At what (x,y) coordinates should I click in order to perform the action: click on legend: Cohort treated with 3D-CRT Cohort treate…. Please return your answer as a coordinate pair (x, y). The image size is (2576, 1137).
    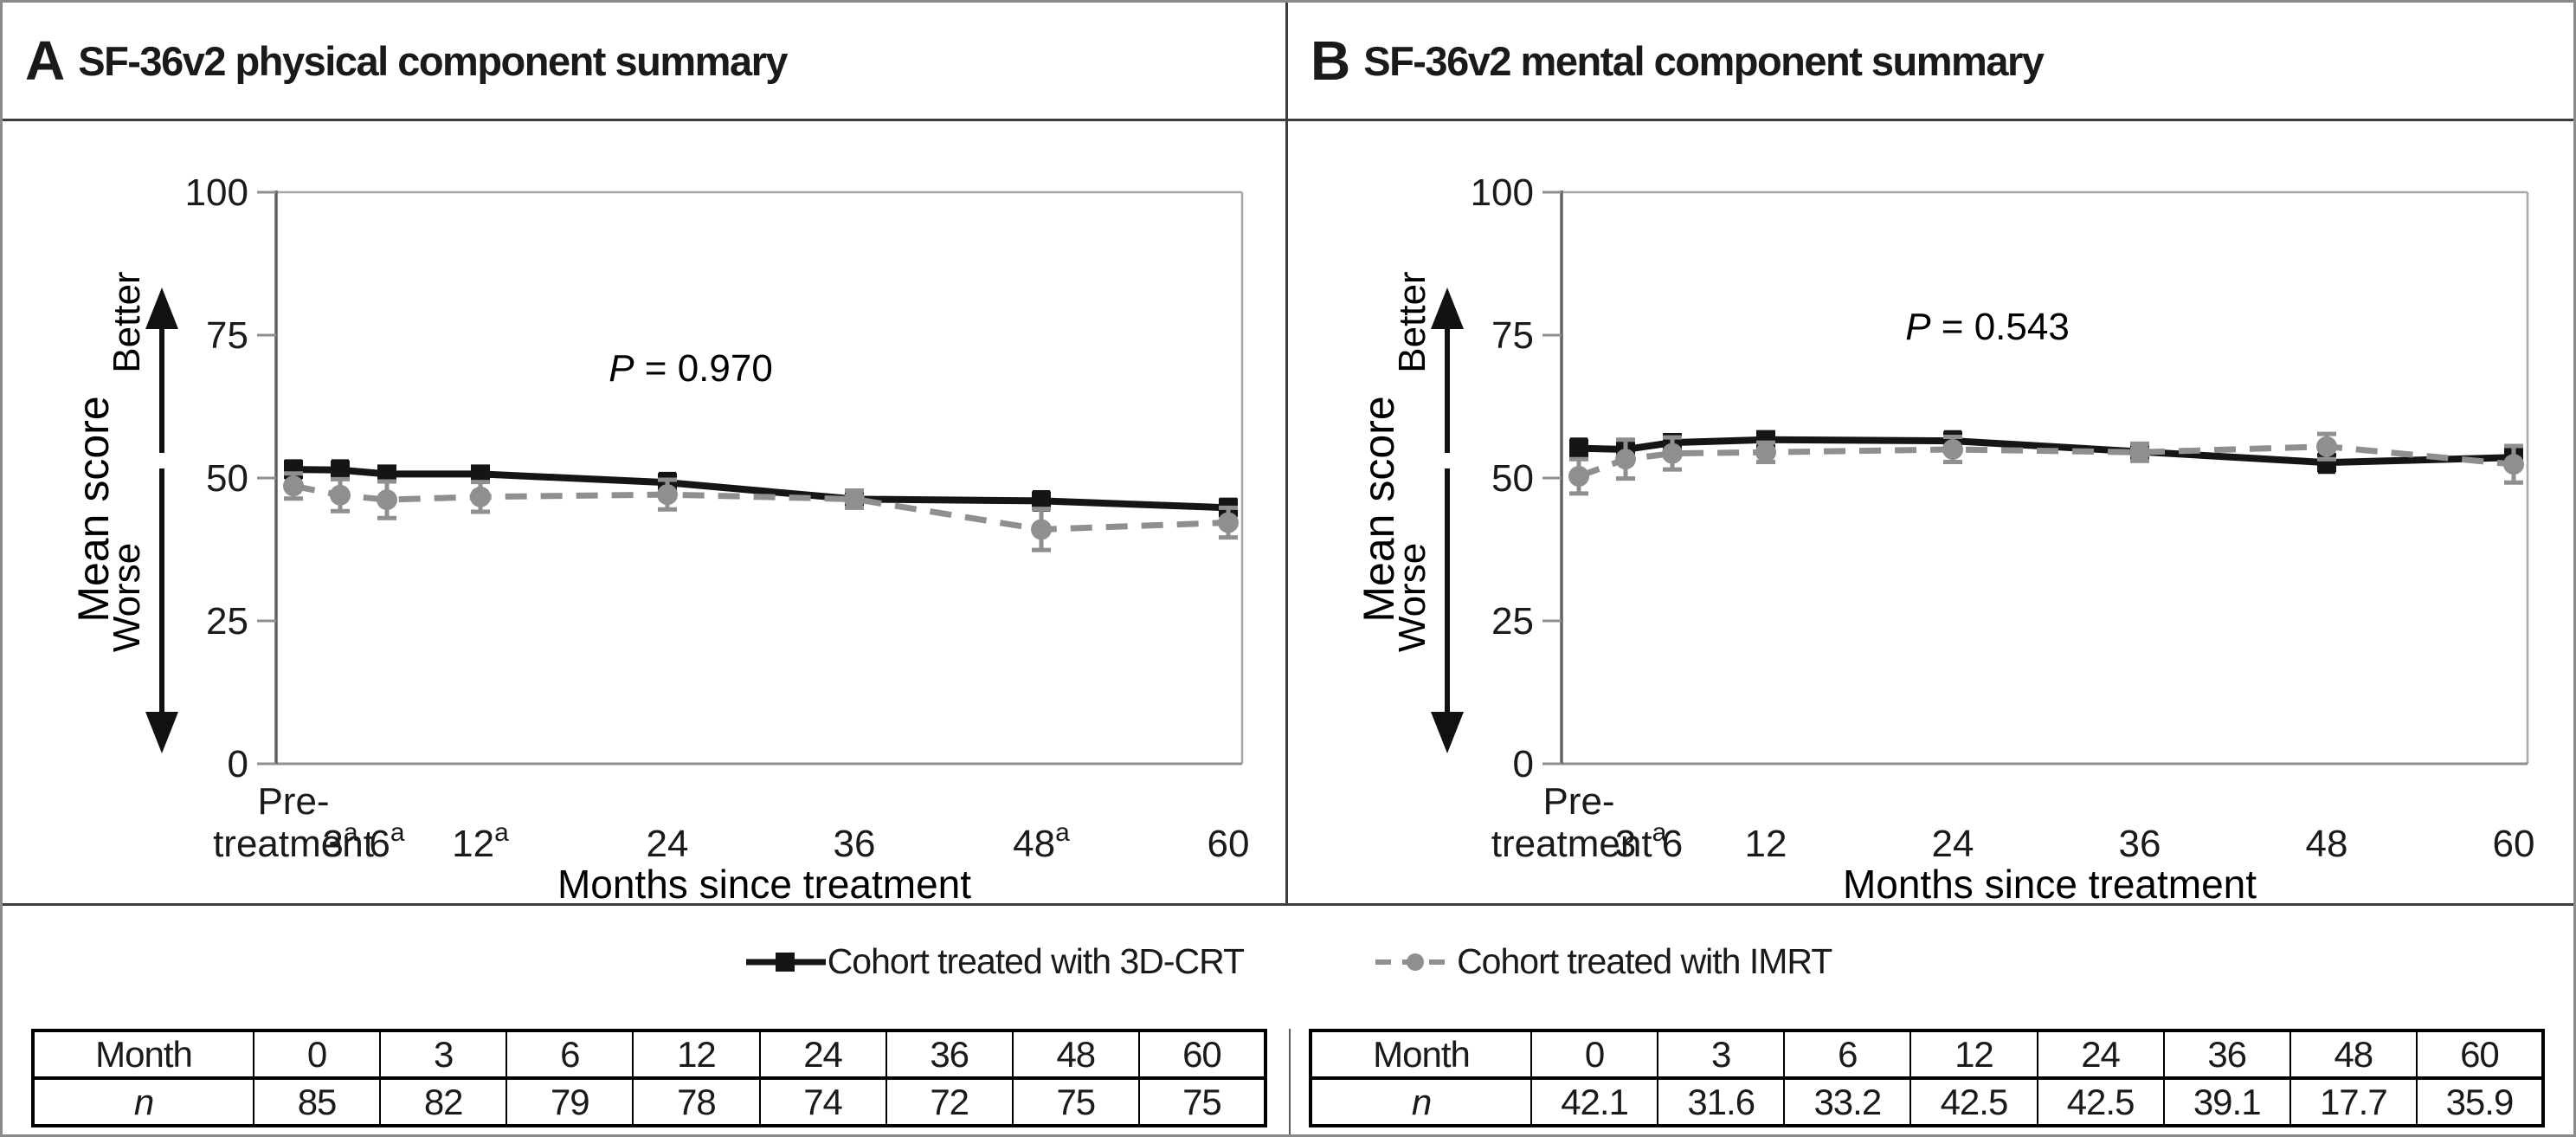
    Looking at the image, I should click on (1288, 961).